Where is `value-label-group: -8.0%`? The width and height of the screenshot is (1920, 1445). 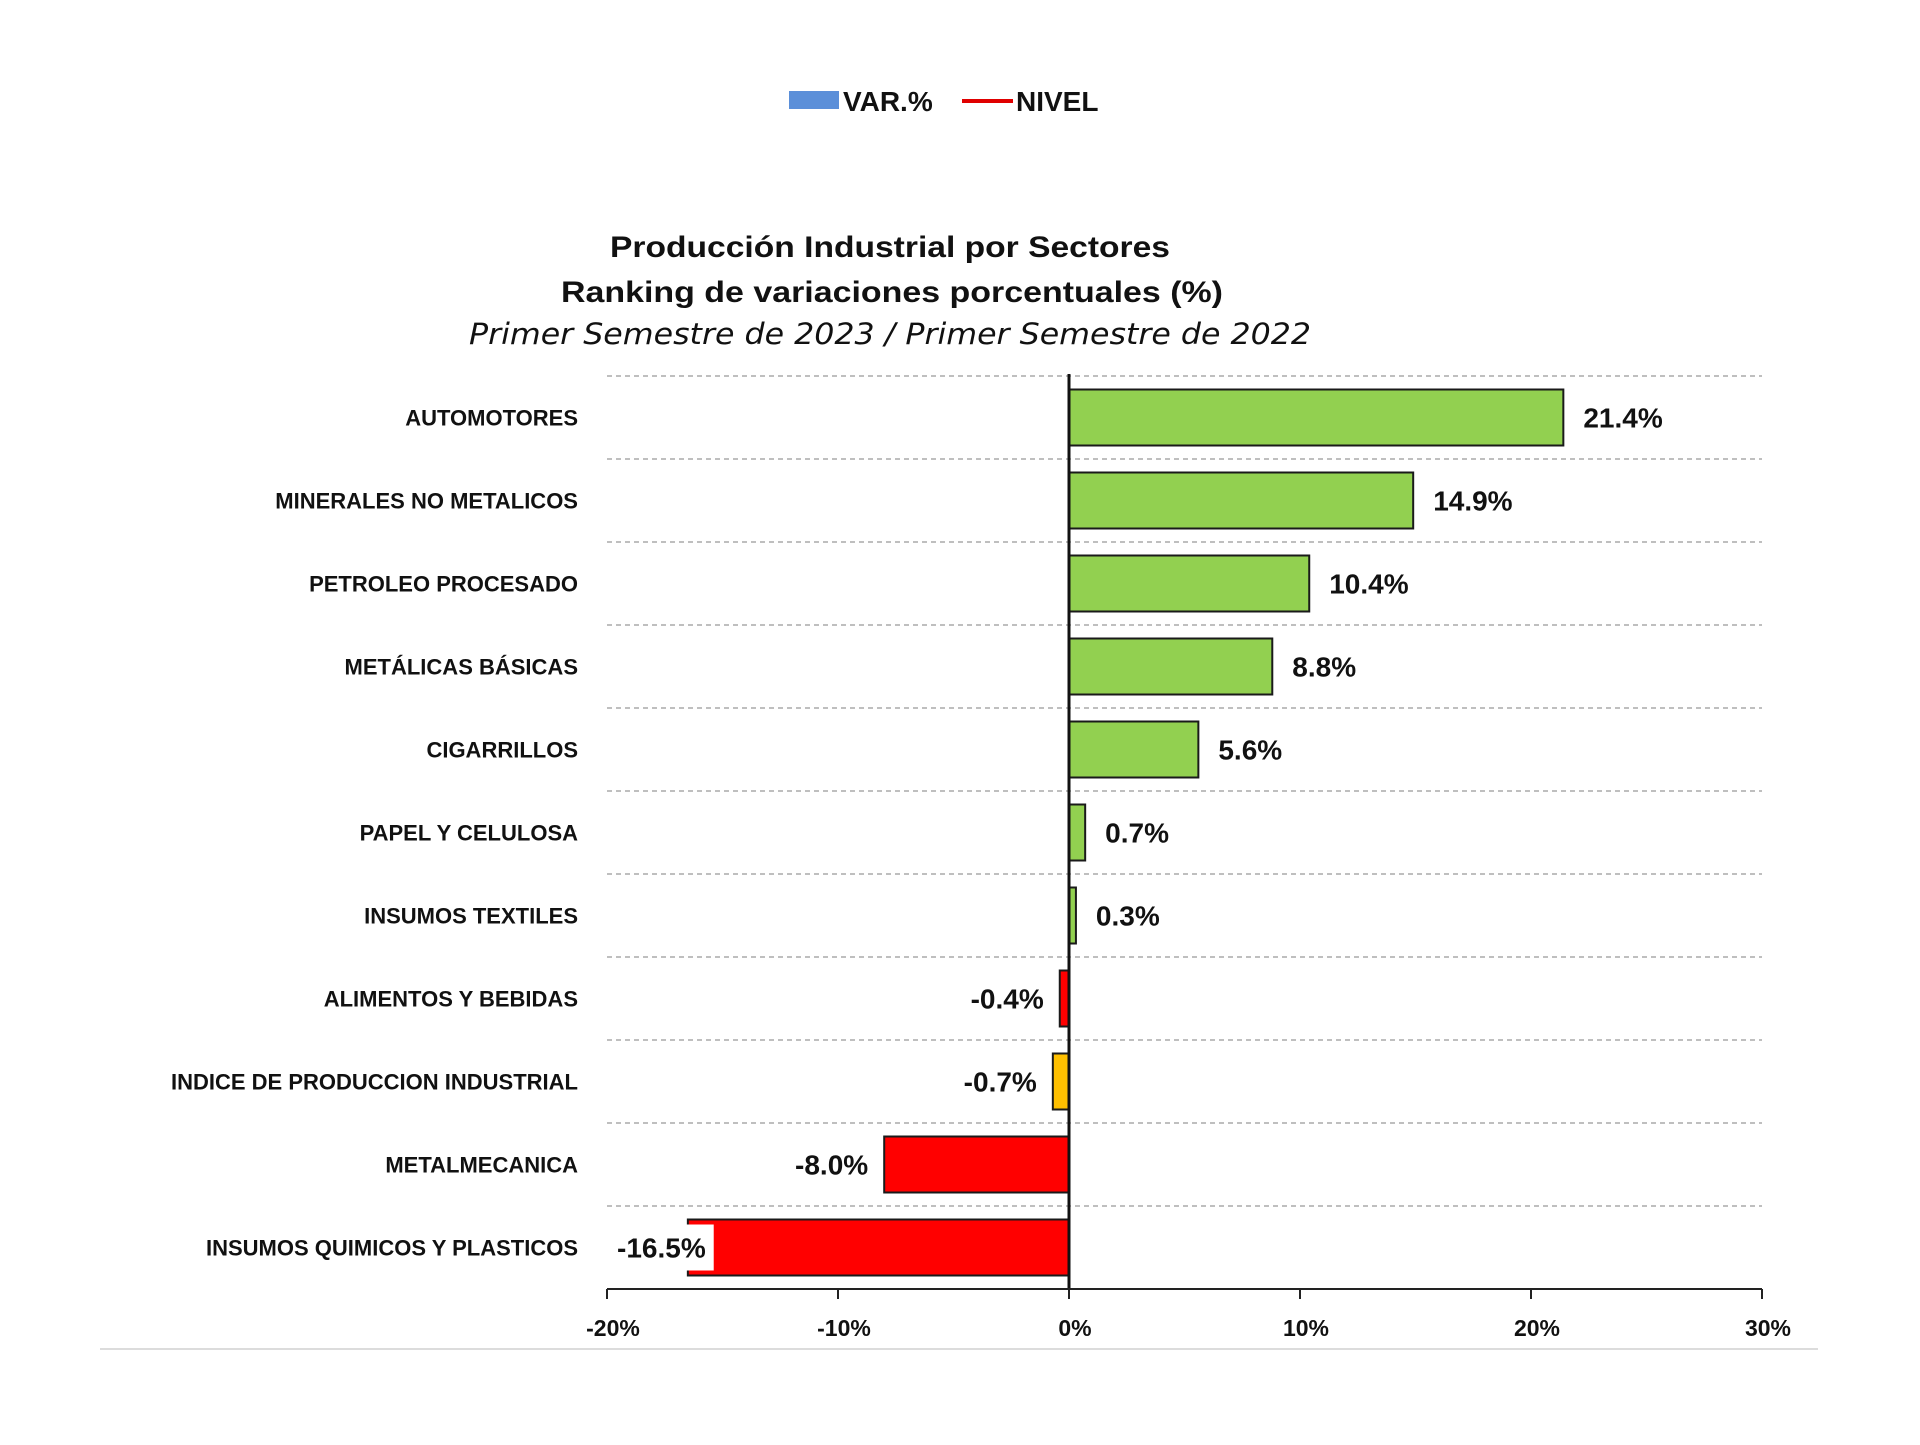 value-label-group: -8.0% is located at coordinates (831, 1165).